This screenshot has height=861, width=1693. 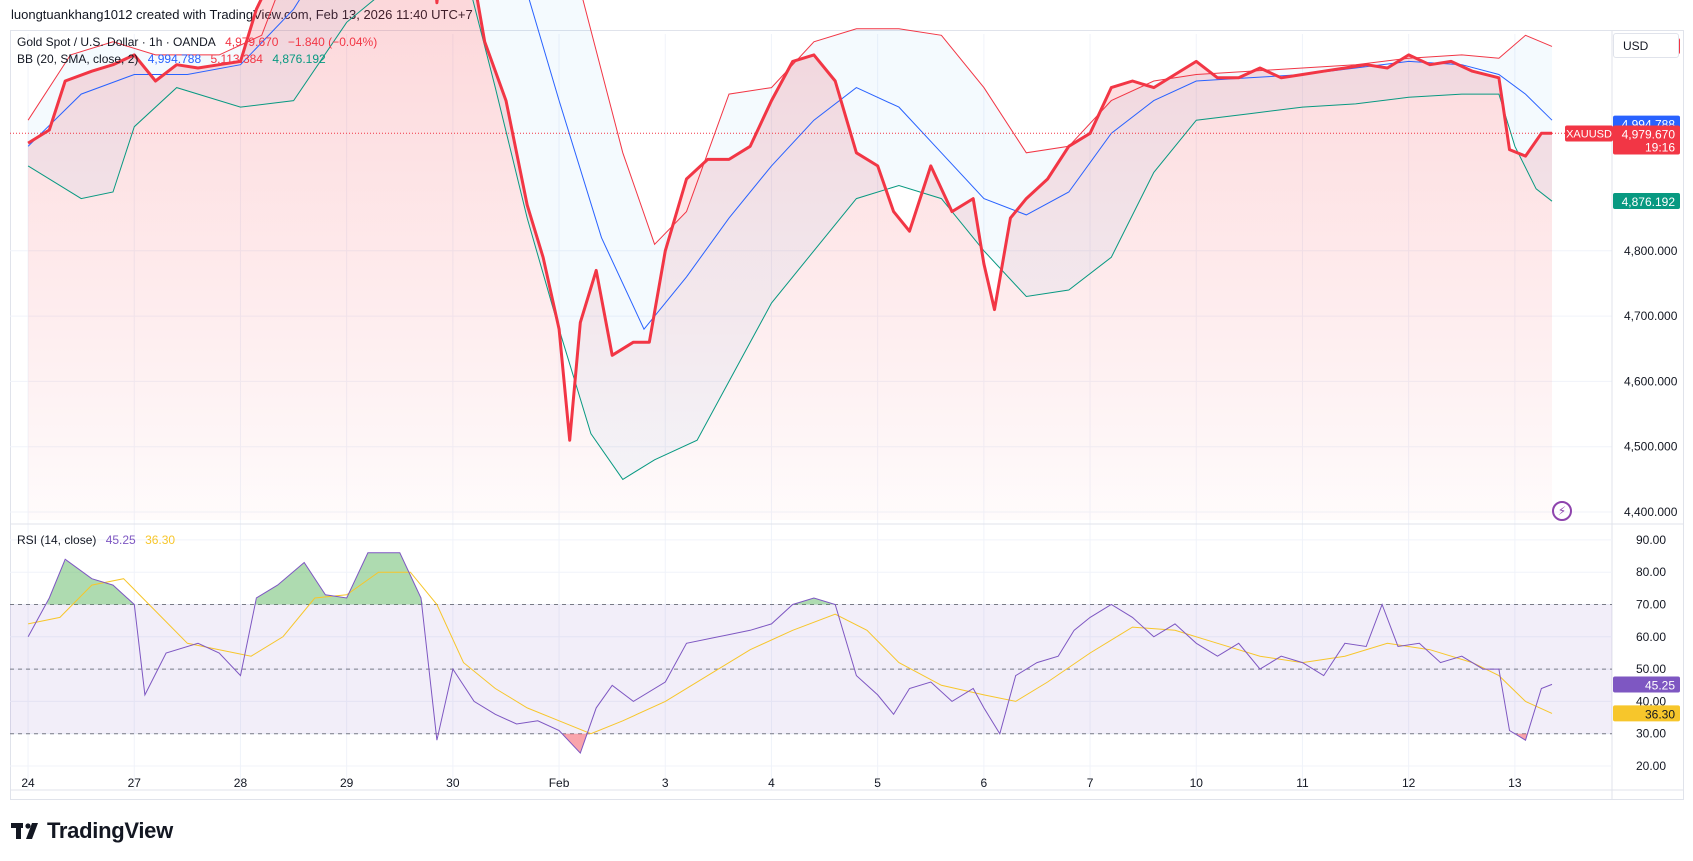 What do you see at coordinates (1651, 669) in the screenshot?
I see `rsi-axis-tick: 50.00` at bounding box center [1651, 669].